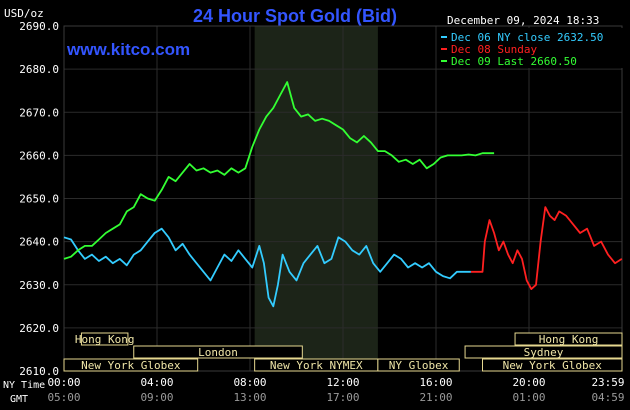  I want to click on y-tick-label: 2660.0, so click(39, 155).